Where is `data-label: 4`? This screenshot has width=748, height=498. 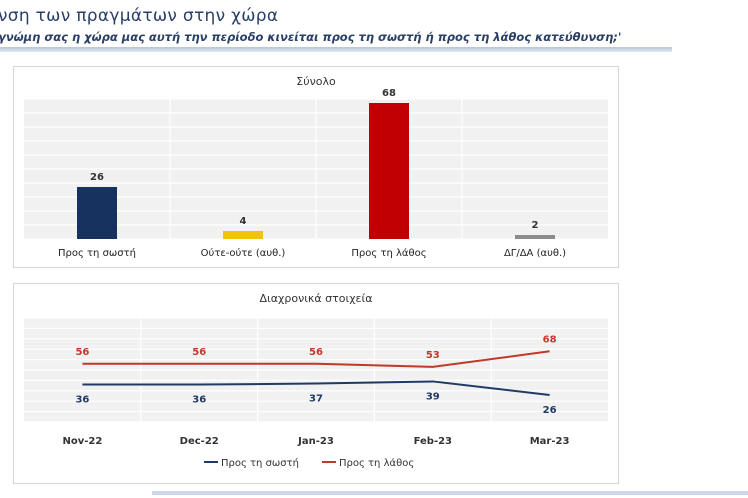 data-label: 4 is located at coordinates (243, 221).